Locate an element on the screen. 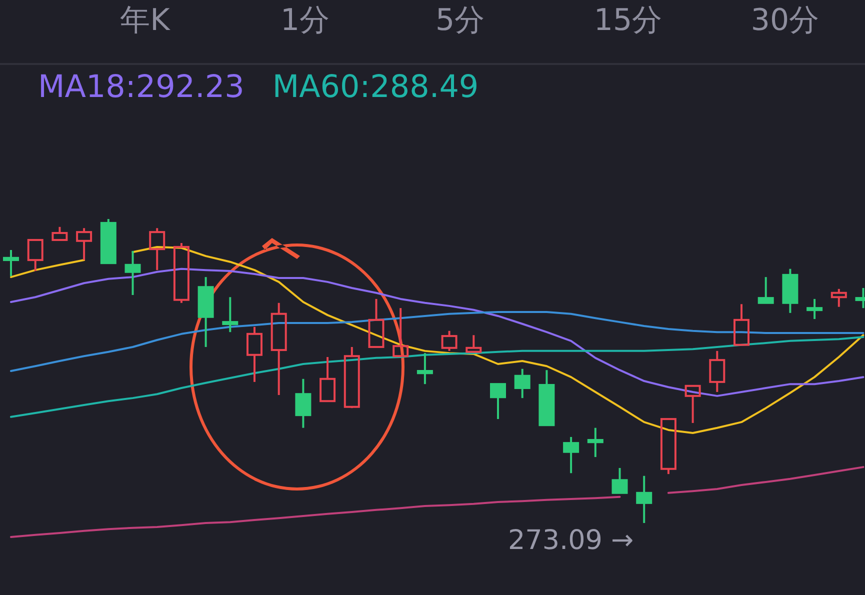 Image resolution: width=865 pixels, height=595 pixels. text: 273.09 → is located at coordinates (571, 540).